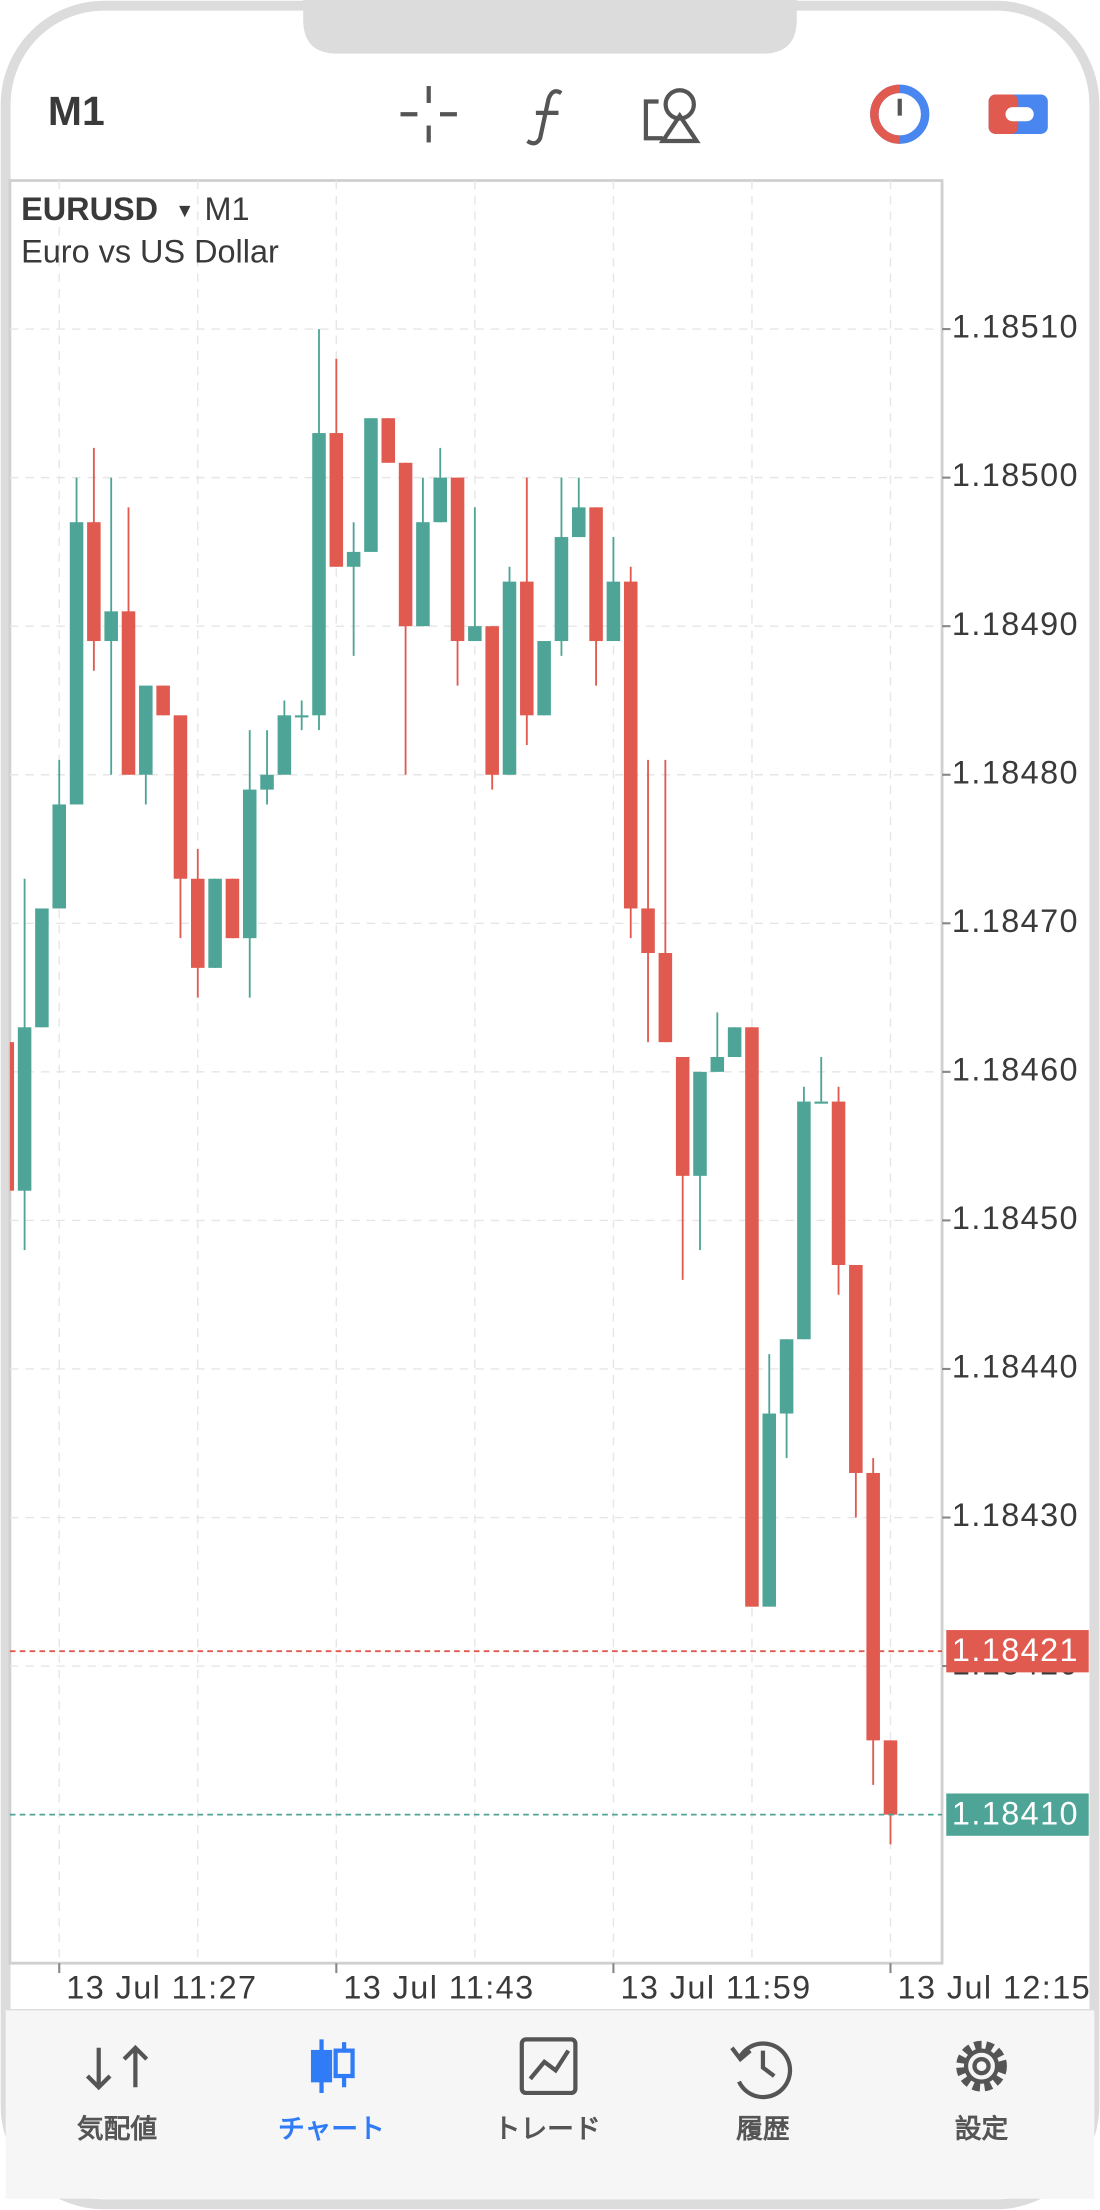  I want to click on account-icon, so click(900, 114).